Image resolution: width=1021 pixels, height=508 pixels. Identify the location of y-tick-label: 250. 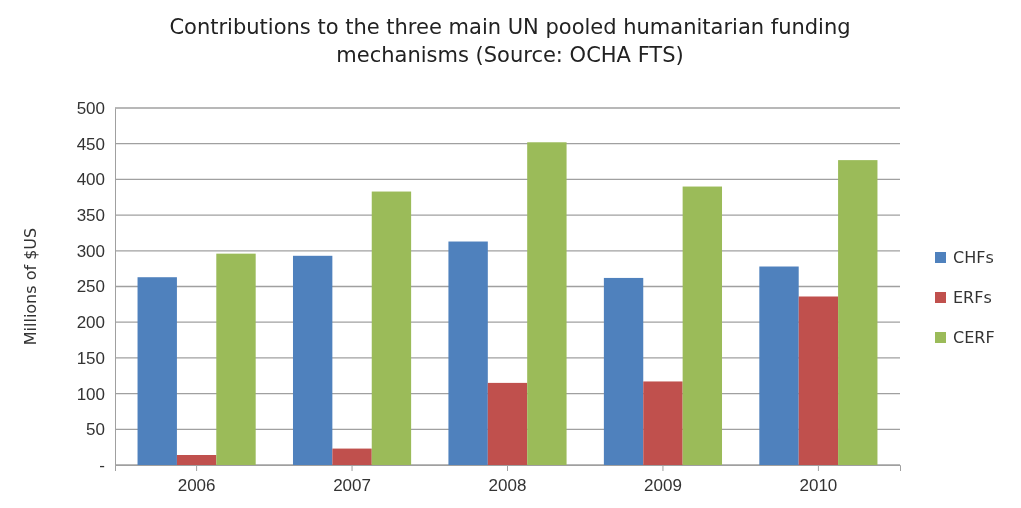
(90, 287).